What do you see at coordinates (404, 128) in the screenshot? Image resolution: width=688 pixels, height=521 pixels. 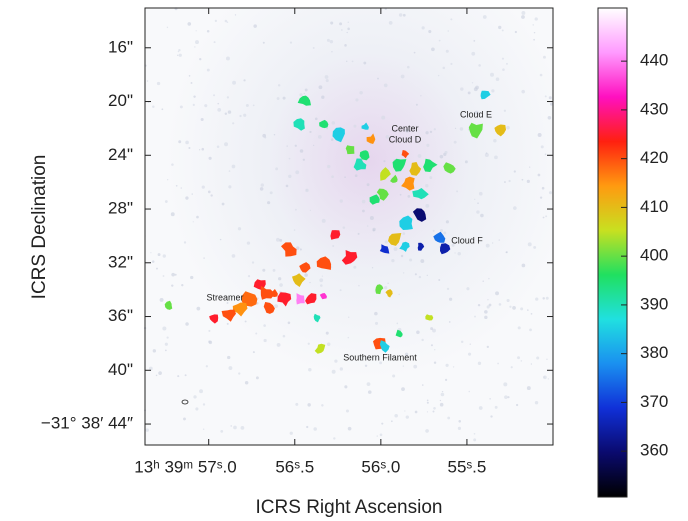 I see `annotation: Center` at bounding box center [404, 128].